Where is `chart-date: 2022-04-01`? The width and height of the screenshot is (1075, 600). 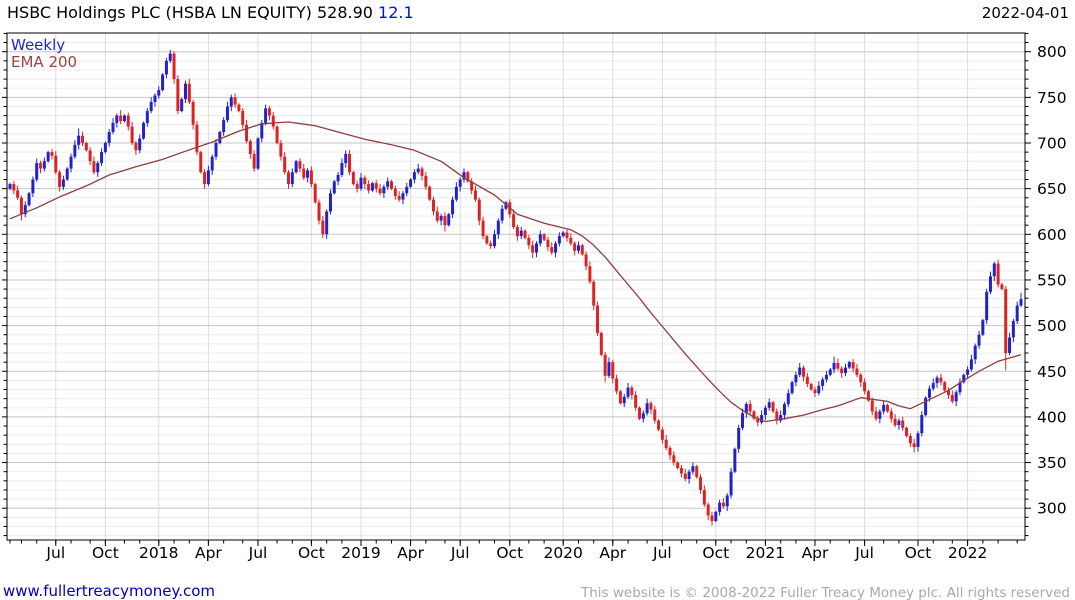
chart-date: 2022-04-01 is located at coordinates (1025, 13).